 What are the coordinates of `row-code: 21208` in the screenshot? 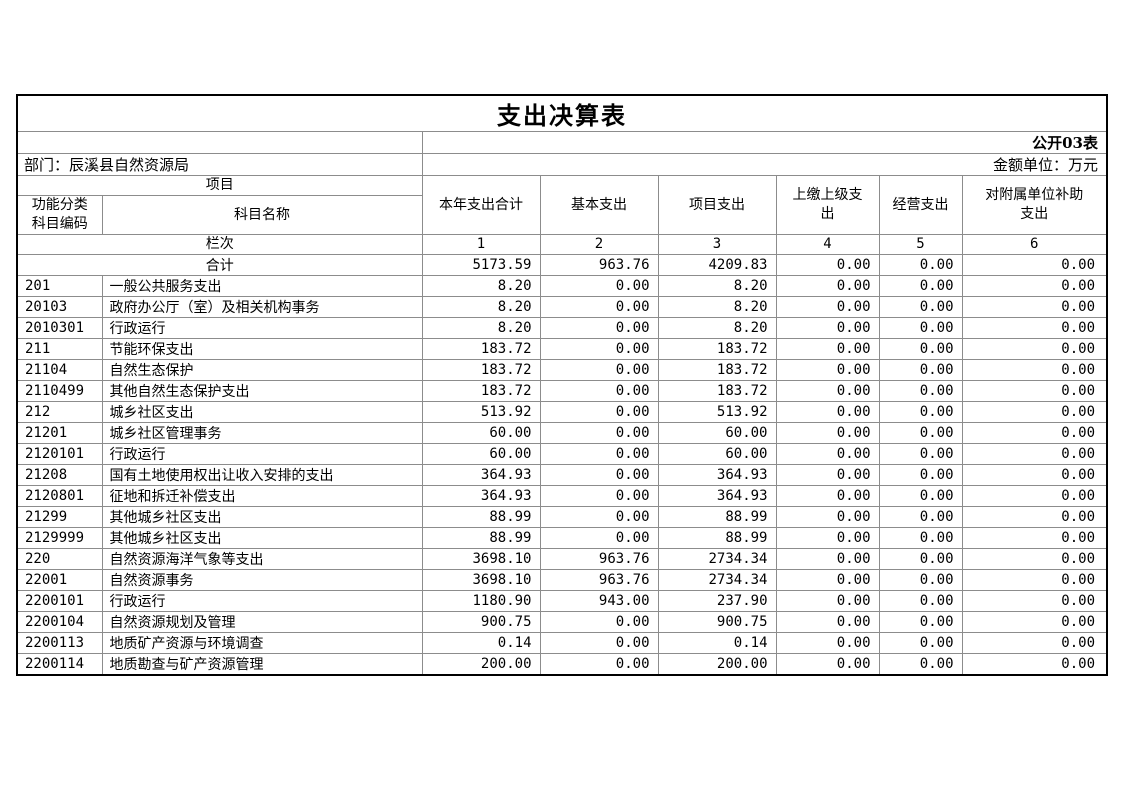 It's located at (59, 475).